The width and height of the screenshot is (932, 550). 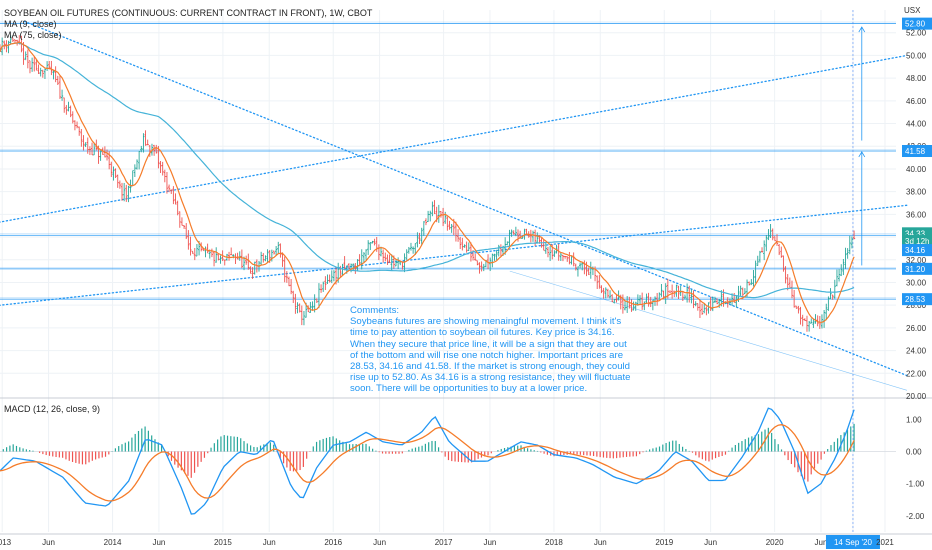 I want to click on macd-axis-label: -2.00, so click(x=915, y=516).